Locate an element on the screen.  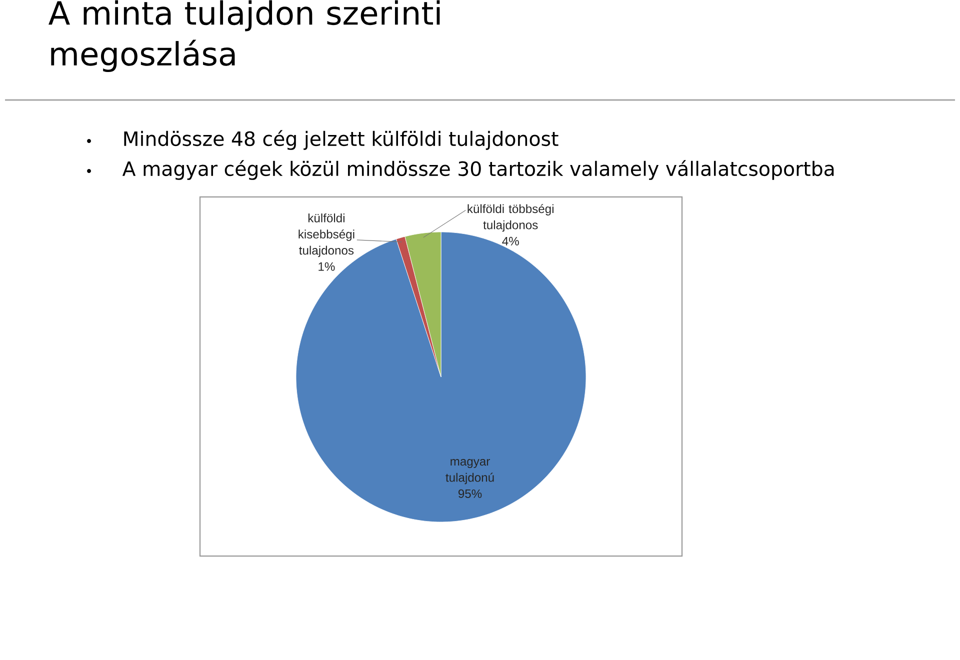
data-label: 1% is located at coordinates (326, 266).